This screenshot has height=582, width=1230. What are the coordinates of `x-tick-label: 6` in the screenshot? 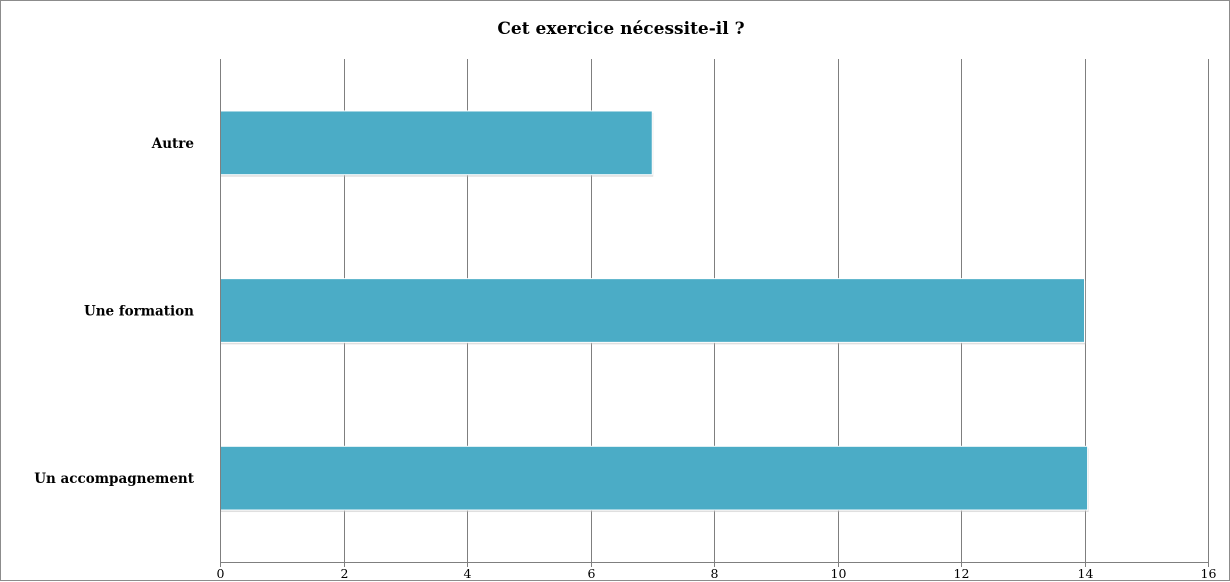 It's located at (592, 573).